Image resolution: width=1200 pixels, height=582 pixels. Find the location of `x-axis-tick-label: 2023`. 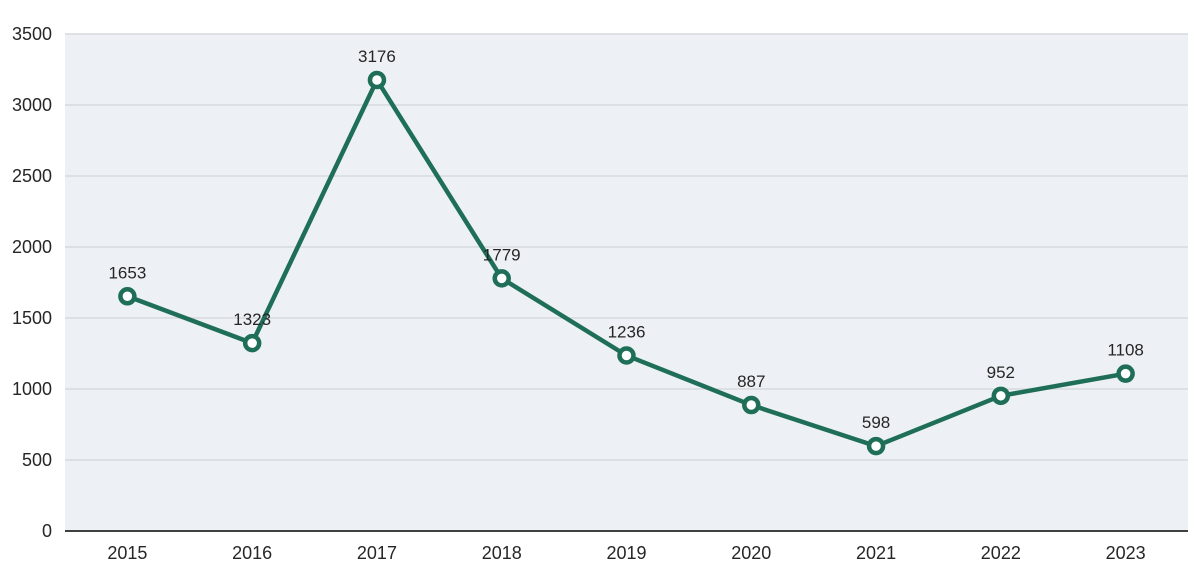

x-axis-tick-label: 2023 is located at coordinates (1126, 553).